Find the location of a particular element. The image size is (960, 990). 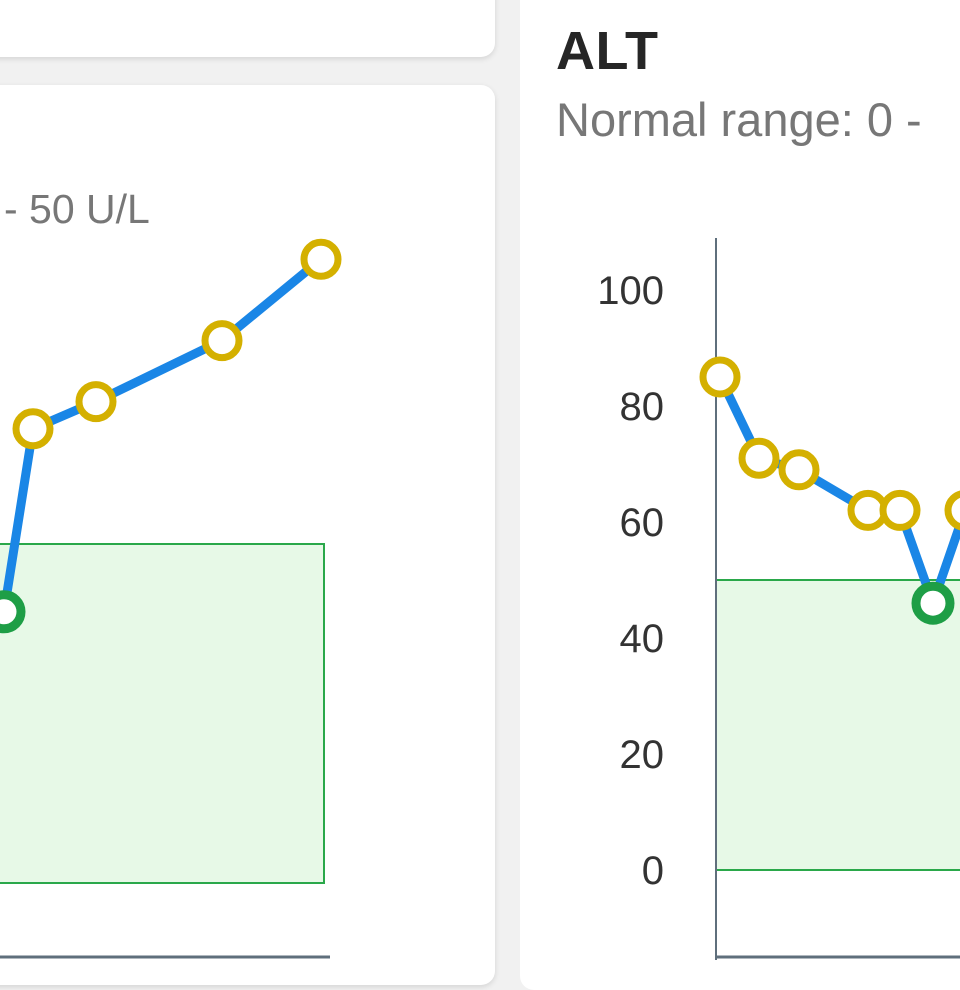

right-y-tick-label: 80 is located at coordinates (642, 407).